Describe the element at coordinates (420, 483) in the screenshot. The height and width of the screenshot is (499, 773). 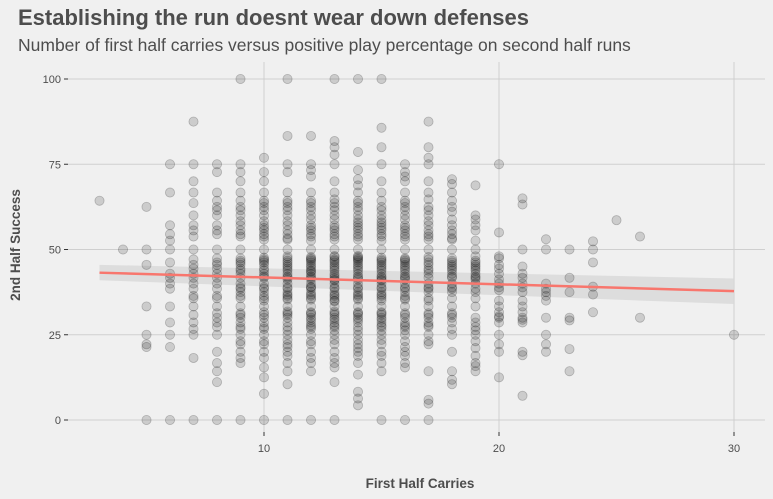
I see `x-axis-title: First Half Carries` at that location.